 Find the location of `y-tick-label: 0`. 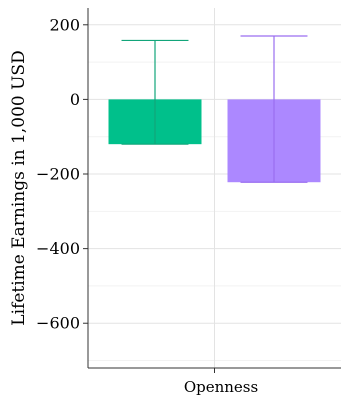

y-tick-label: 0 is located at coordinates (75, 99).